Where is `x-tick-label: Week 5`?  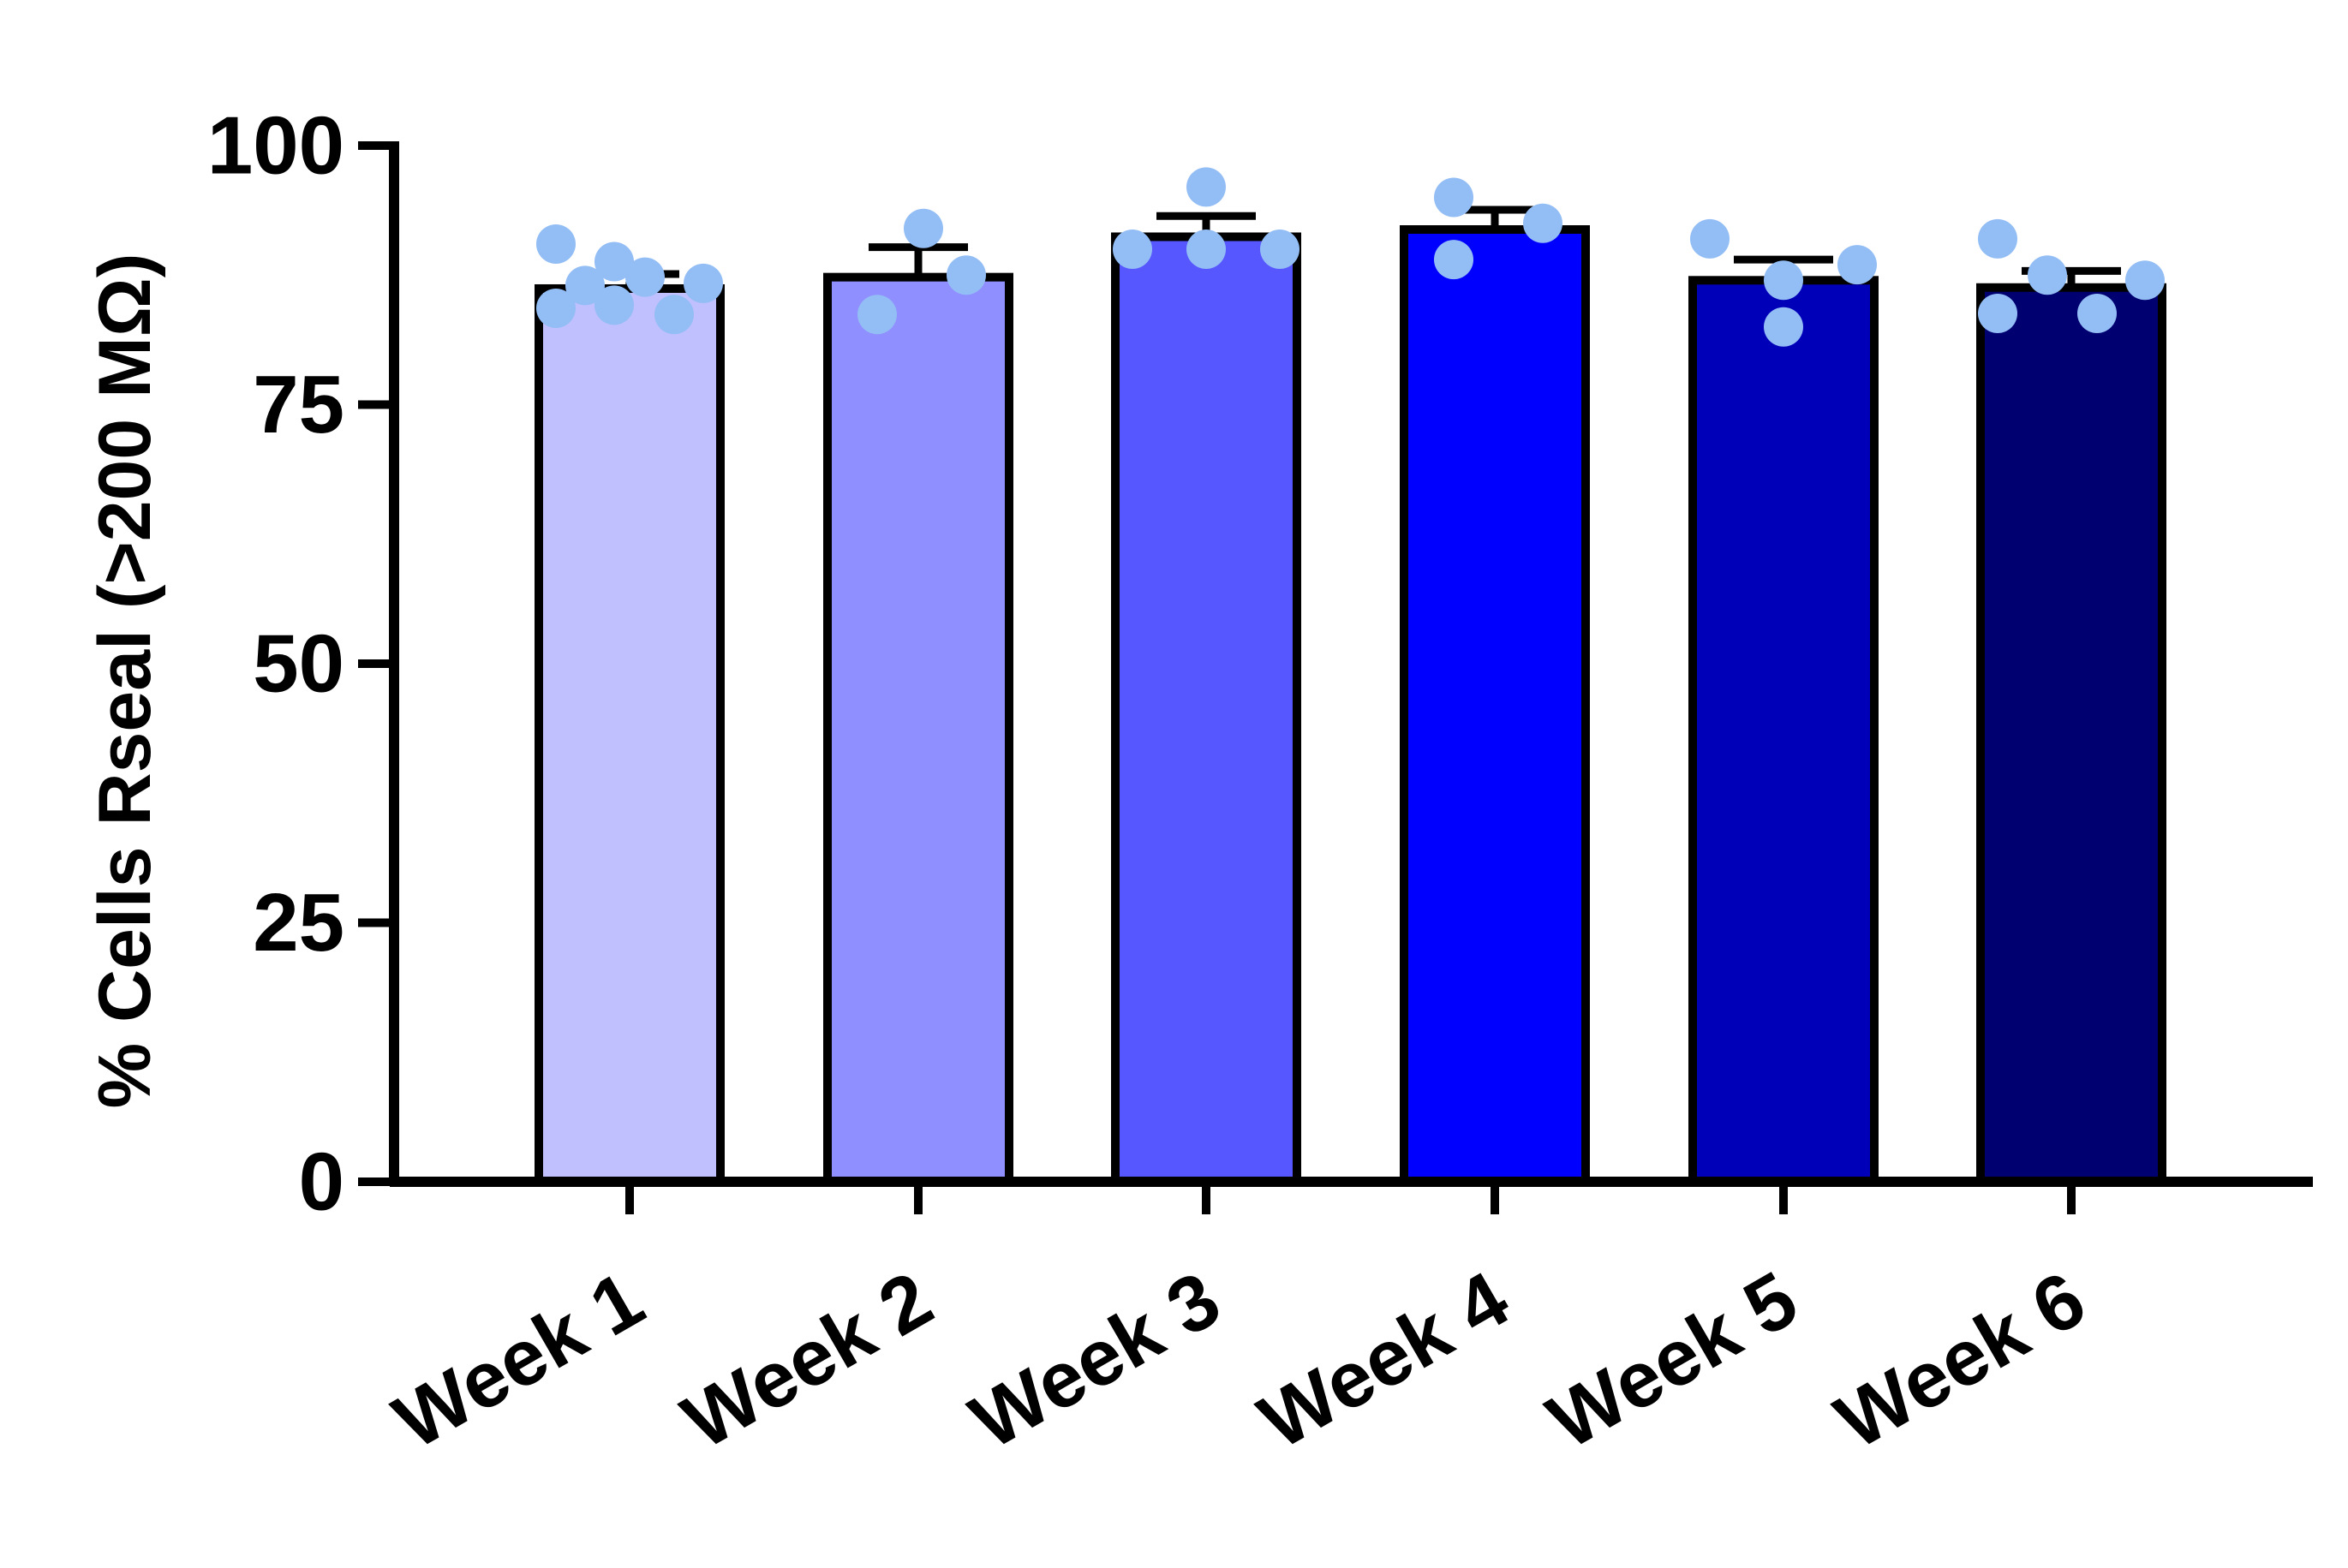 x-tick-label: Week 5 is located at coordinates (1673, 1360).